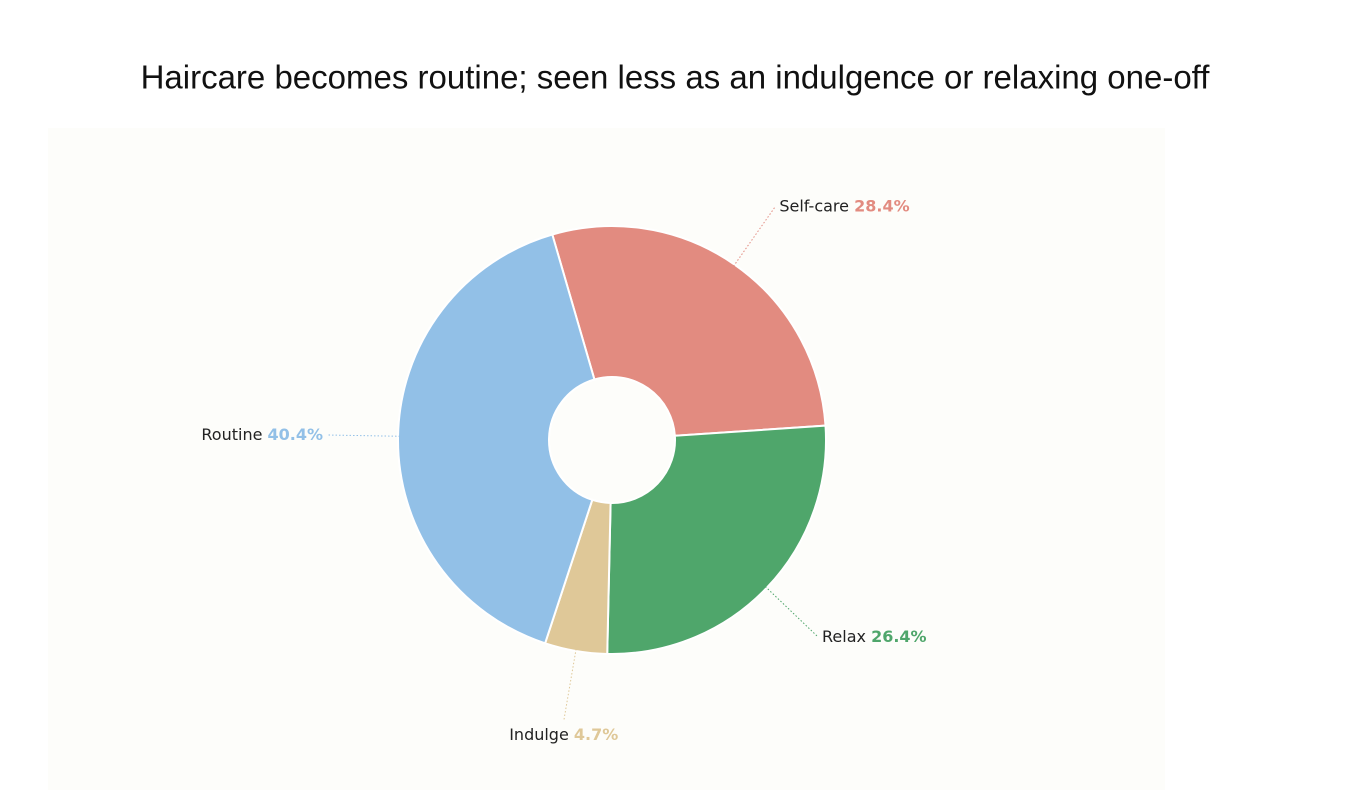 The width and height of the screenshot is (1372, 790). Describe the element at coordinates (899, 635) in the screenshot. I see `slice-value-label: 26.4%` at that location.